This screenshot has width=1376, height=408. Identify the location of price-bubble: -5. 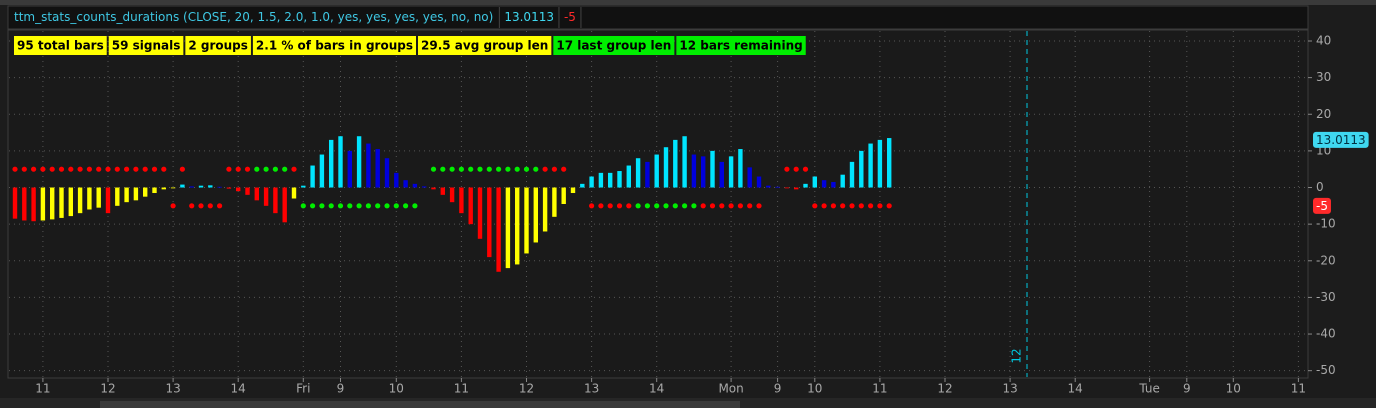
(1322, 205).